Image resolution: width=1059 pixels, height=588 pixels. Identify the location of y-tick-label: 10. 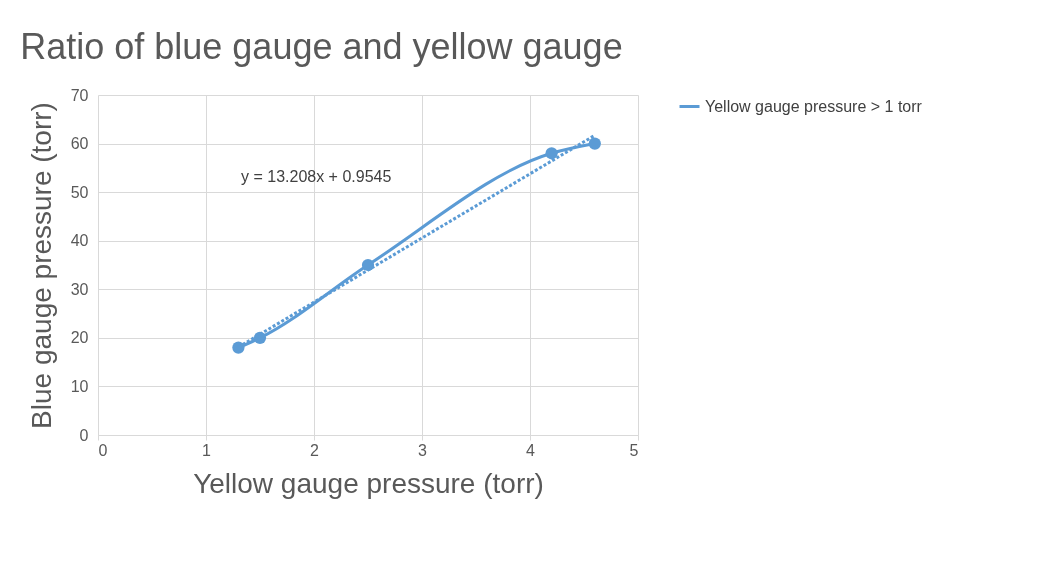
(79, 386).